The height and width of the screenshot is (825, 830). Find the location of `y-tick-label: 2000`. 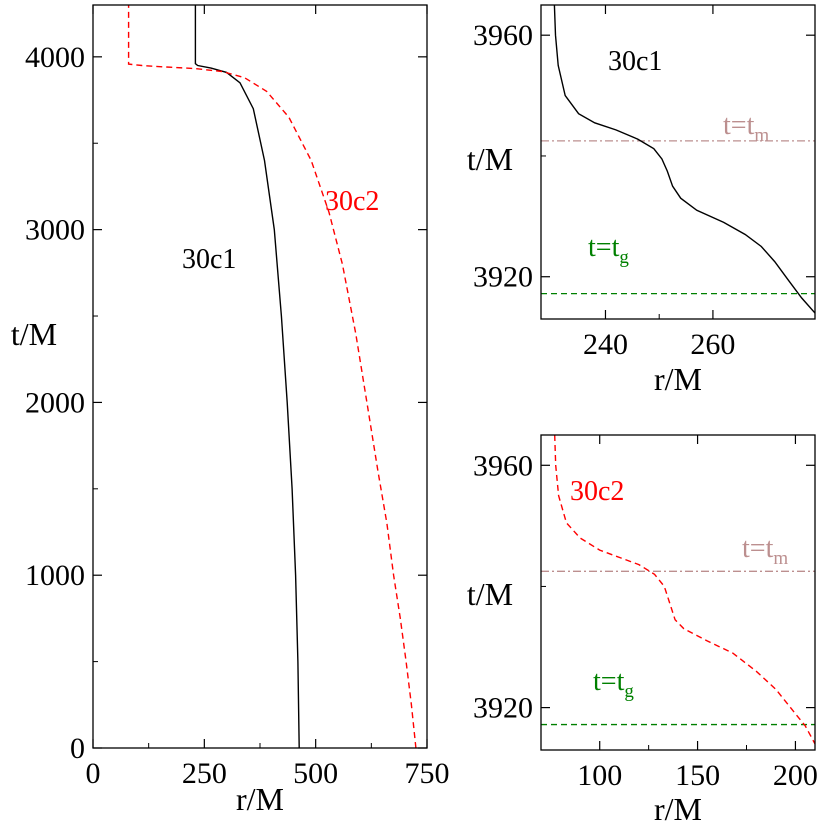

y-tick-label: 2000 is located at coordinates (55, 402).